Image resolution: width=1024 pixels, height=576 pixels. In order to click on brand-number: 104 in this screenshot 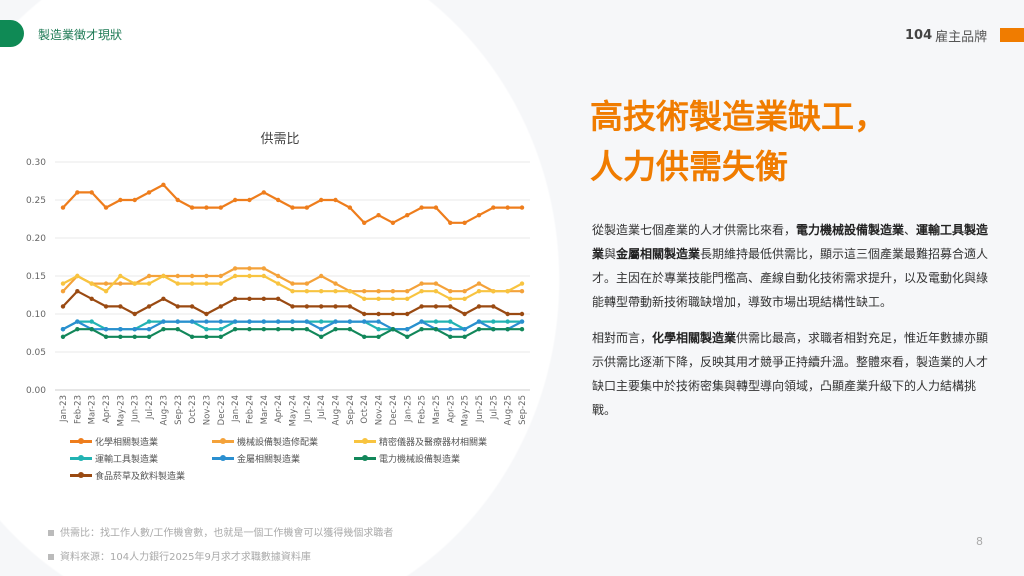, I will do `click(919, 35)`.